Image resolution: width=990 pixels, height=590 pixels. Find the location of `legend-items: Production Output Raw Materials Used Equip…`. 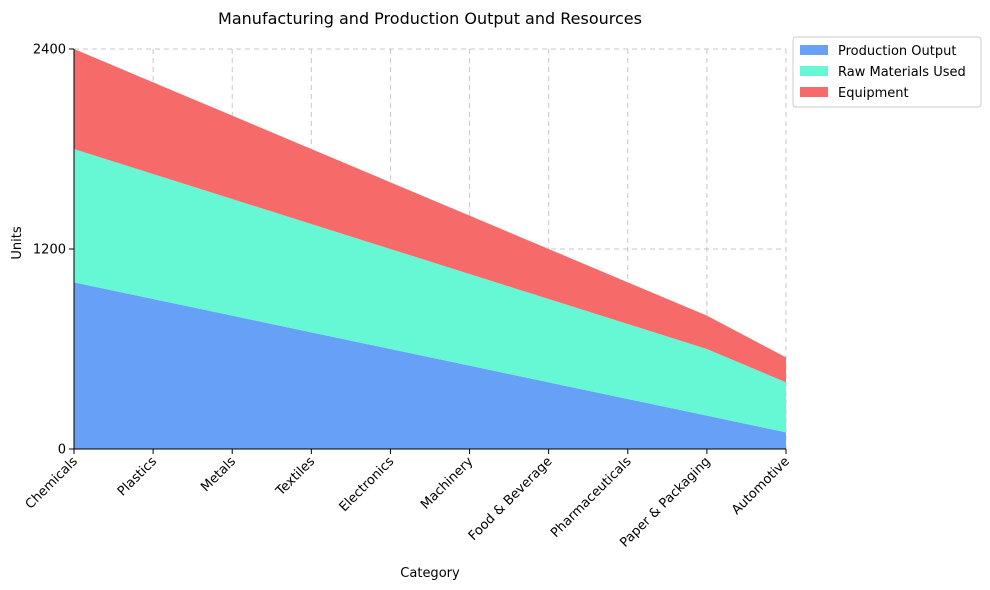

legend-items: Production Output Raw Materials Used Equip… is located at coordinates (883, 72).